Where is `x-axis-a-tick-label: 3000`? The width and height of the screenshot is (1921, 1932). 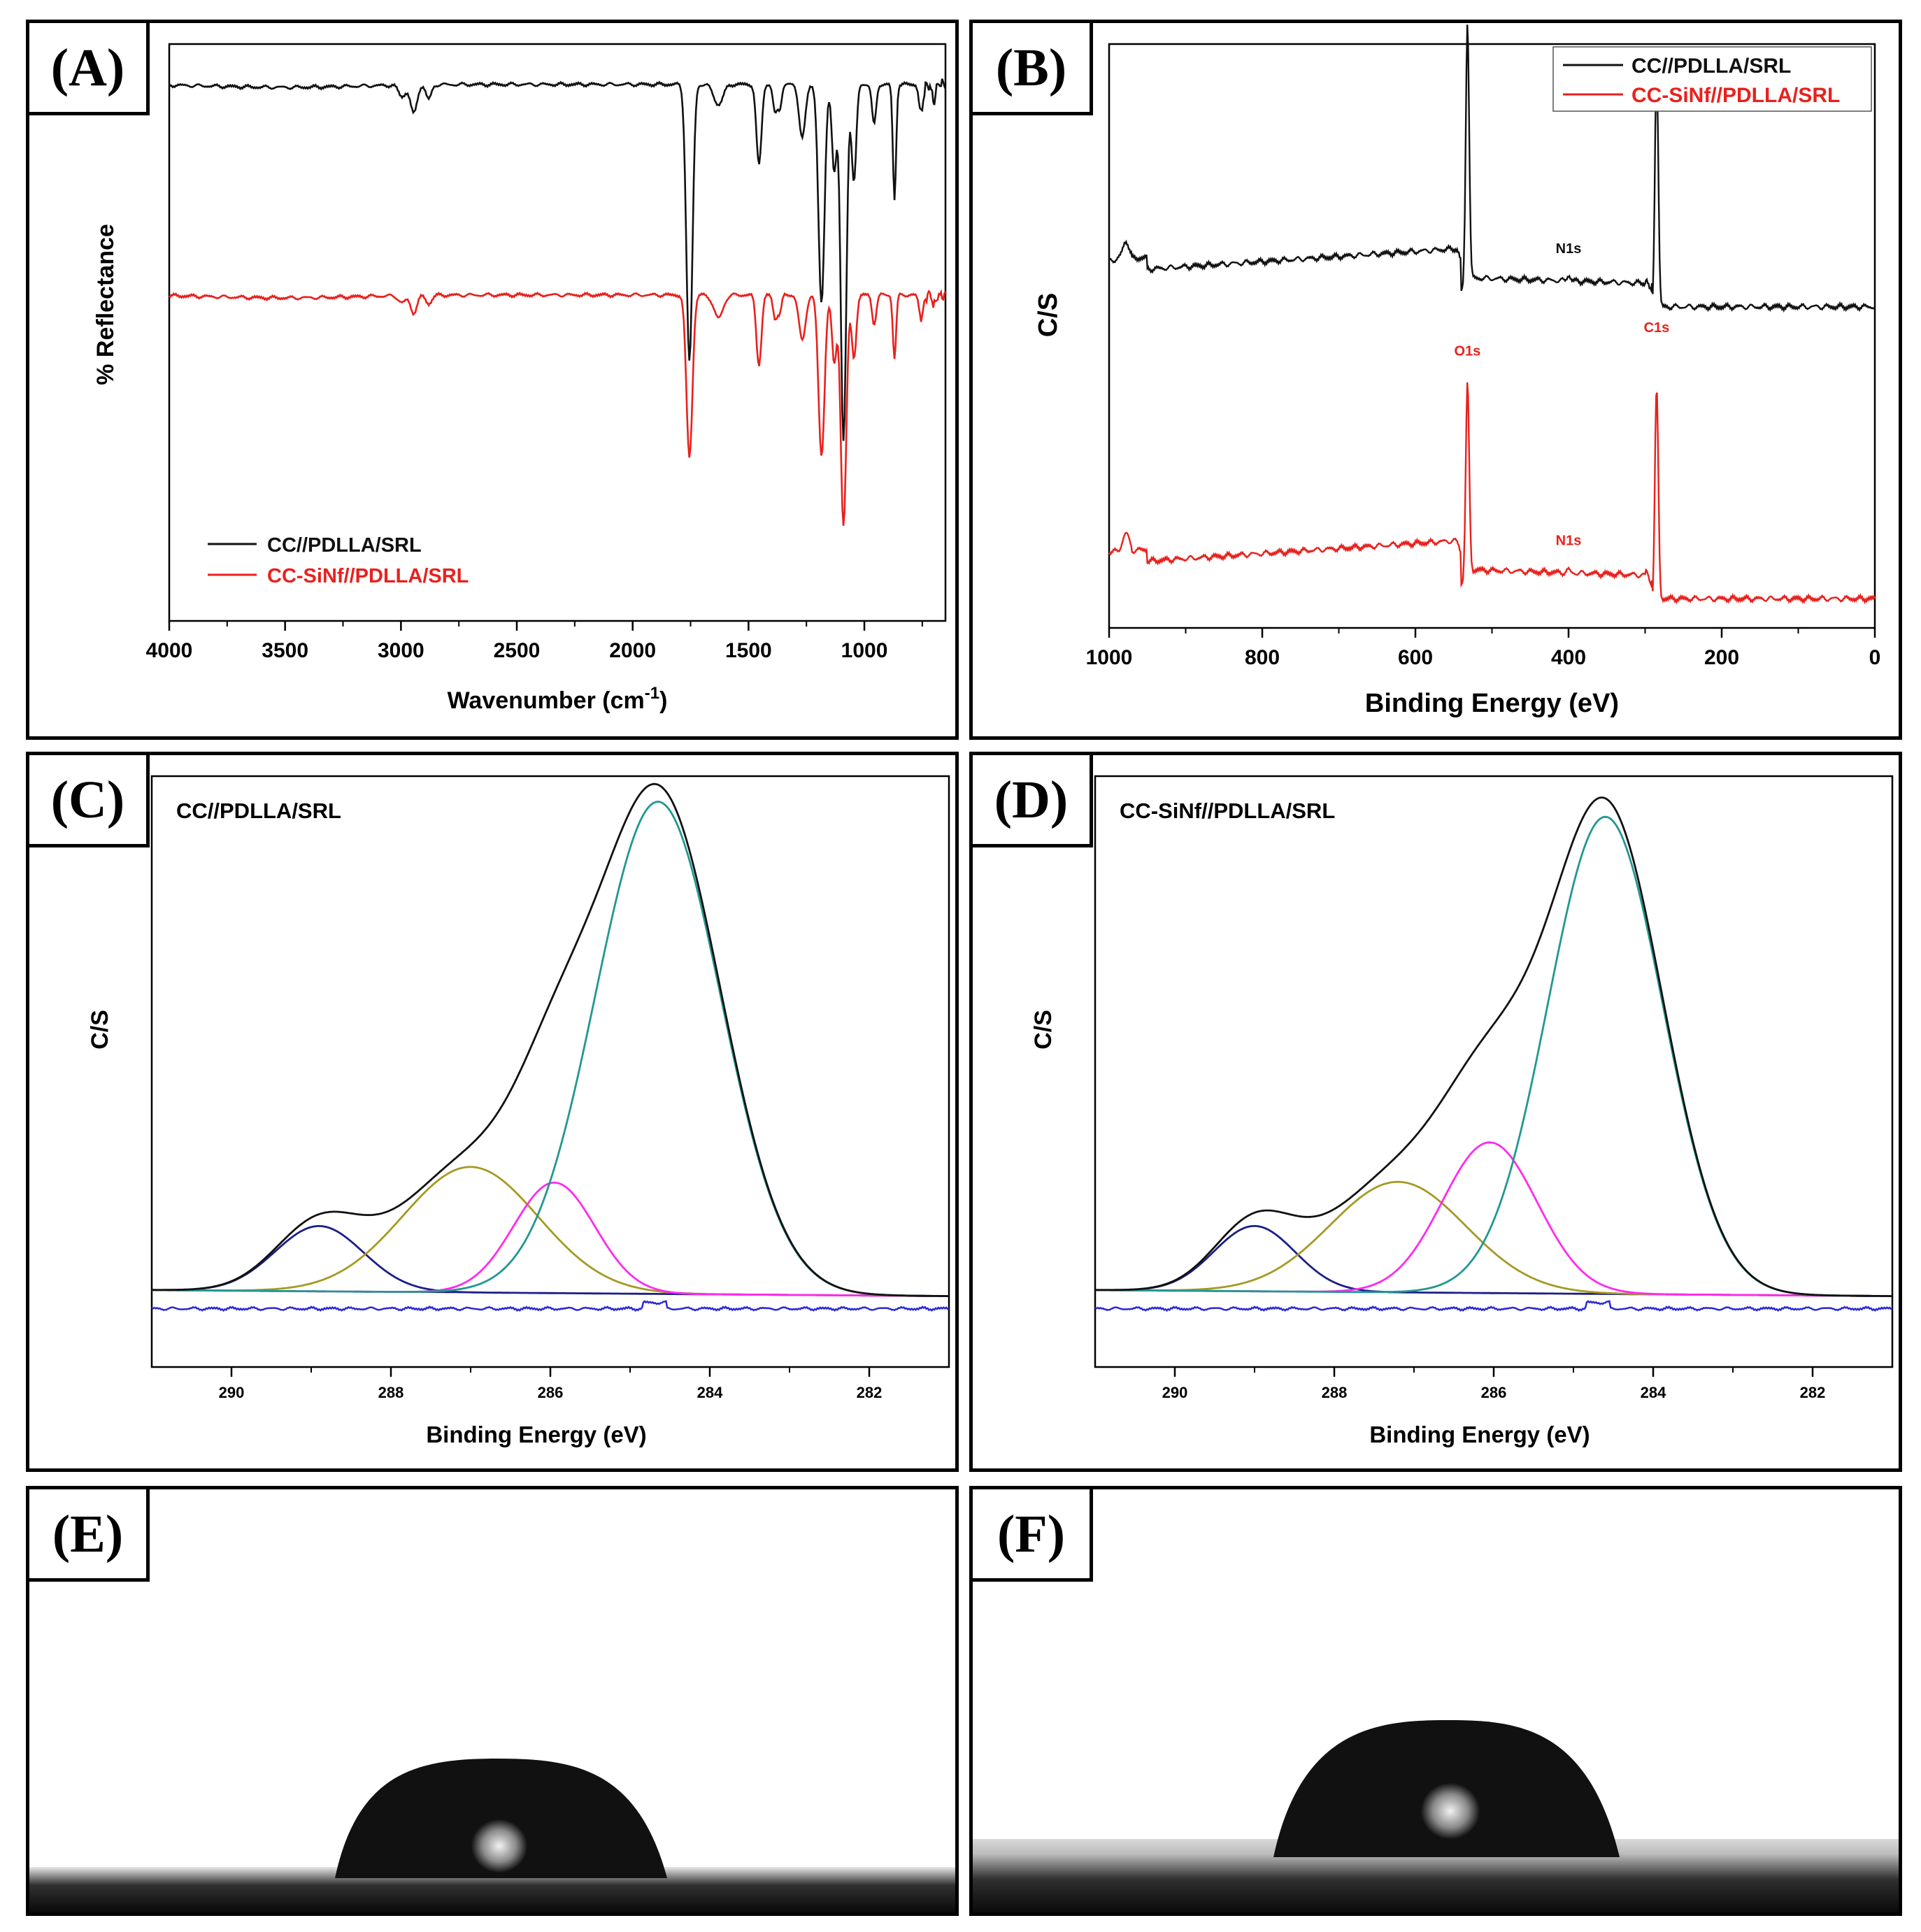 x-axis-a-tick-label: 3000 is located at coordinates (401, 650).